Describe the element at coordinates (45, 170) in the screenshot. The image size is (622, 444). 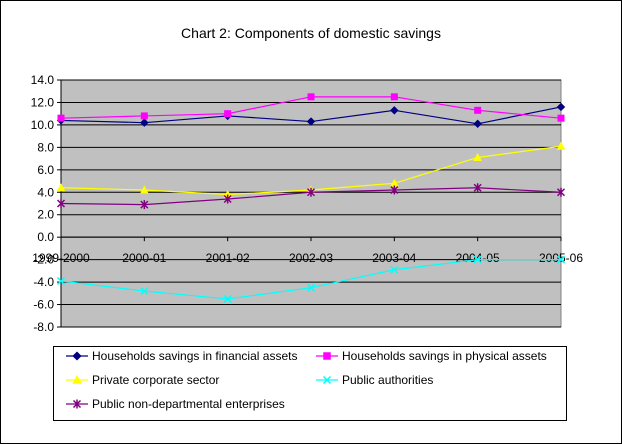
I see `y-tick-label: 6.0` at that location.